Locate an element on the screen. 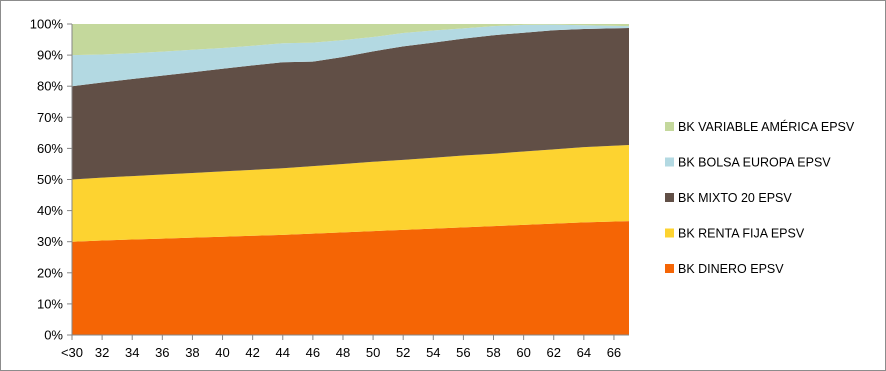 This screenshot has height=371, width=886. legend-label: BK RENTA FIJA EPSV is located at coordinates (741, 234).